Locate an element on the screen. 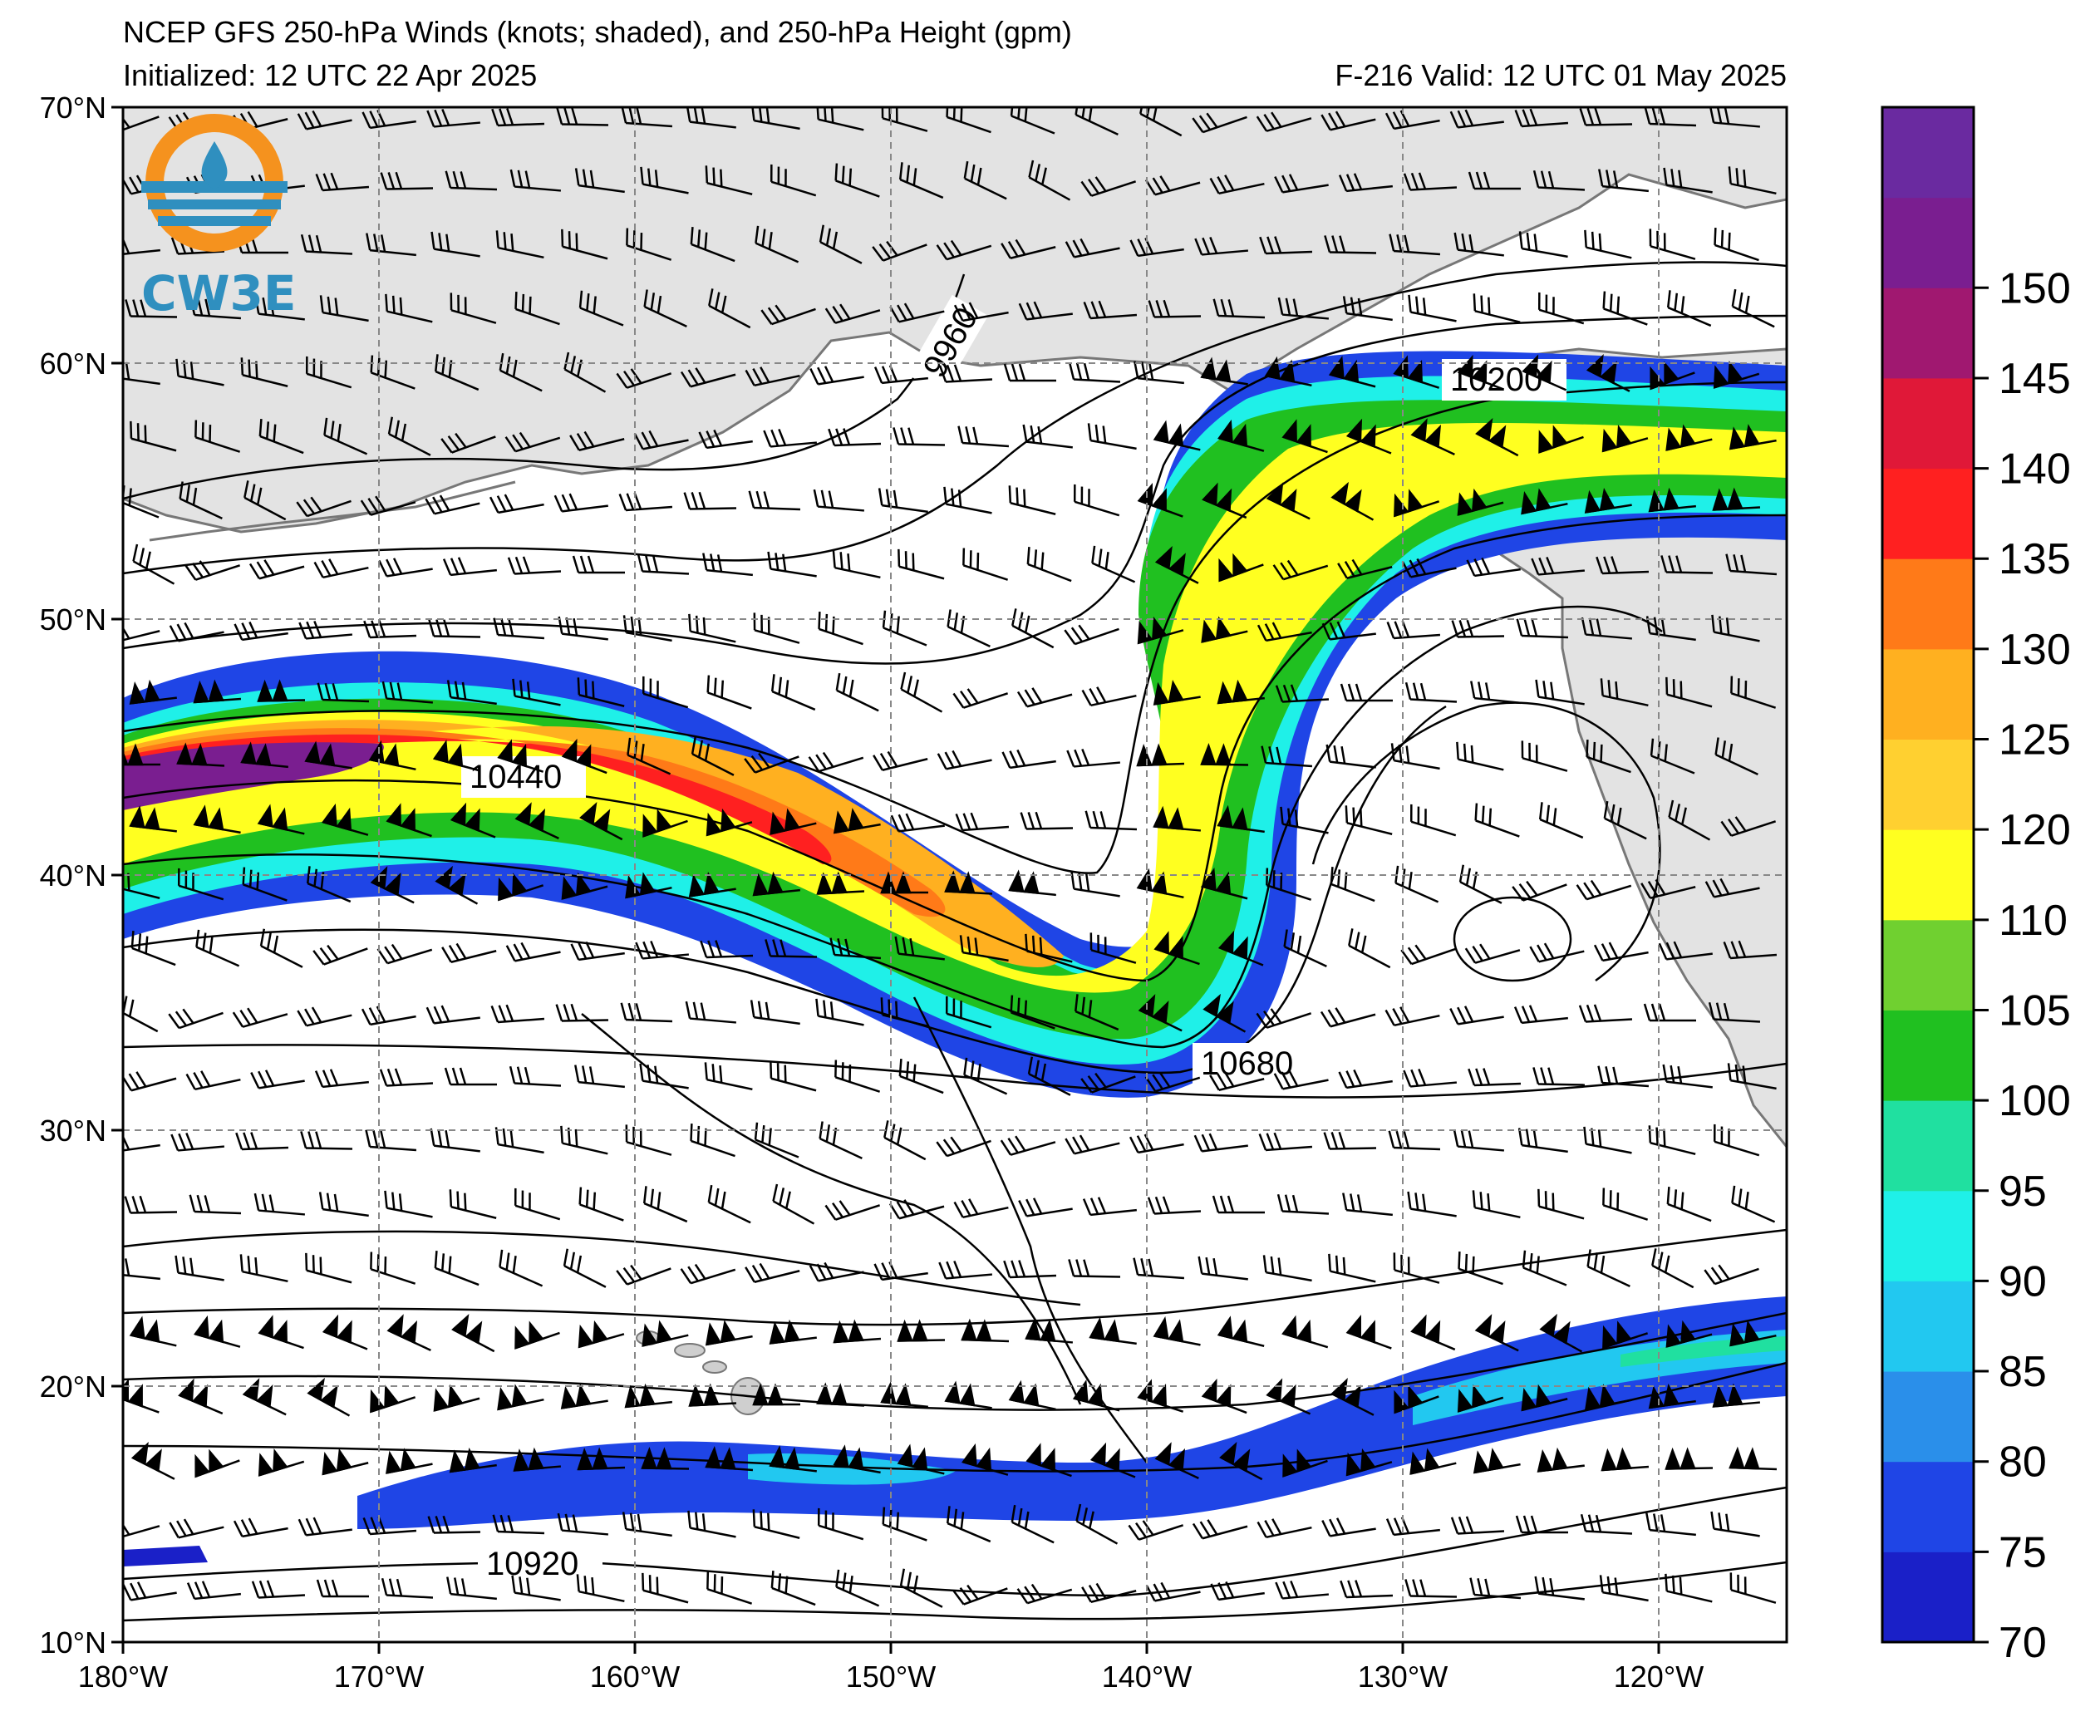 The image size is (2100, 1736). colorbar-tick-label: 120 is located at coordinates (2035, 830).